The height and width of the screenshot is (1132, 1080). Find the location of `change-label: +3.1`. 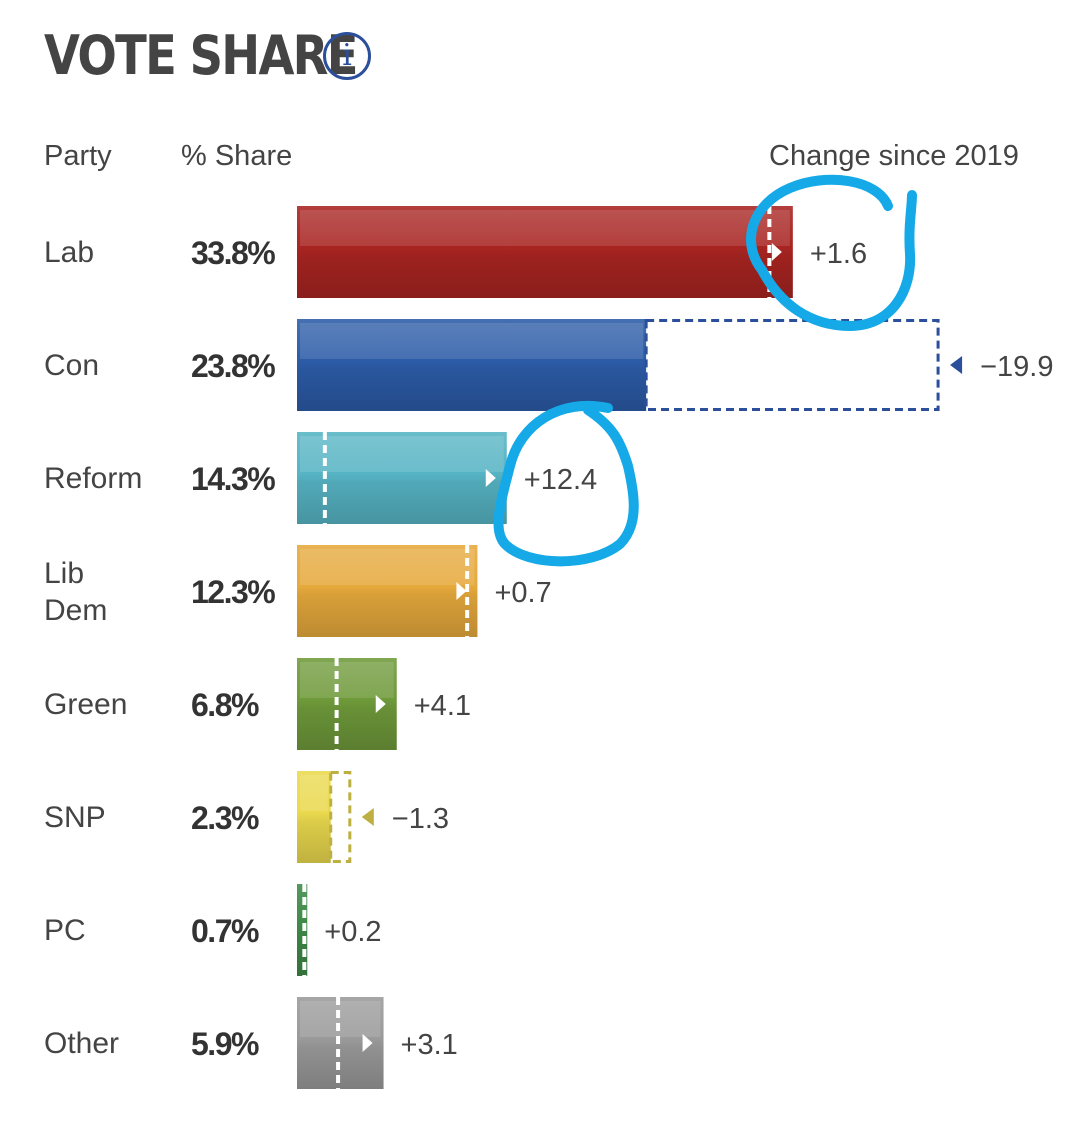

change-label: +3.1 is located at coordinates (429, 1045).